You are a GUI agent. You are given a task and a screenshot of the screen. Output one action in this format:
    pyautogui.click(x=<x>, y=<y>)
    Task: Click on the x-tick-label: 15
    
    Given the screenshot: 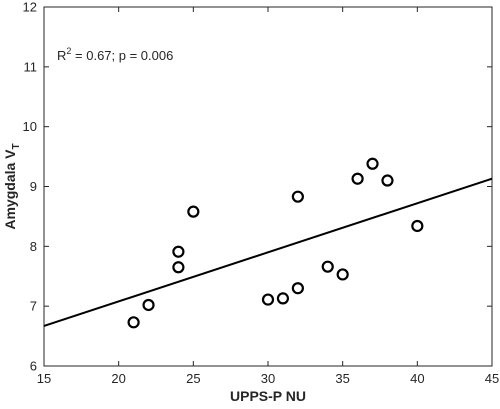 What is the action you would take?
    pyautogui.click(x=44, y=378)
    